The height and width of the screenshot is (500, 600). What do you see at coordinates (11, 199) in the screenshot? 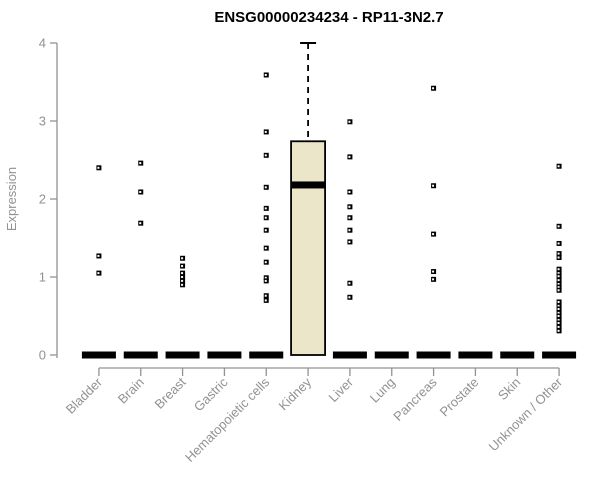
I see `y-axis-title: Expression` at bounding box center [11, 199].